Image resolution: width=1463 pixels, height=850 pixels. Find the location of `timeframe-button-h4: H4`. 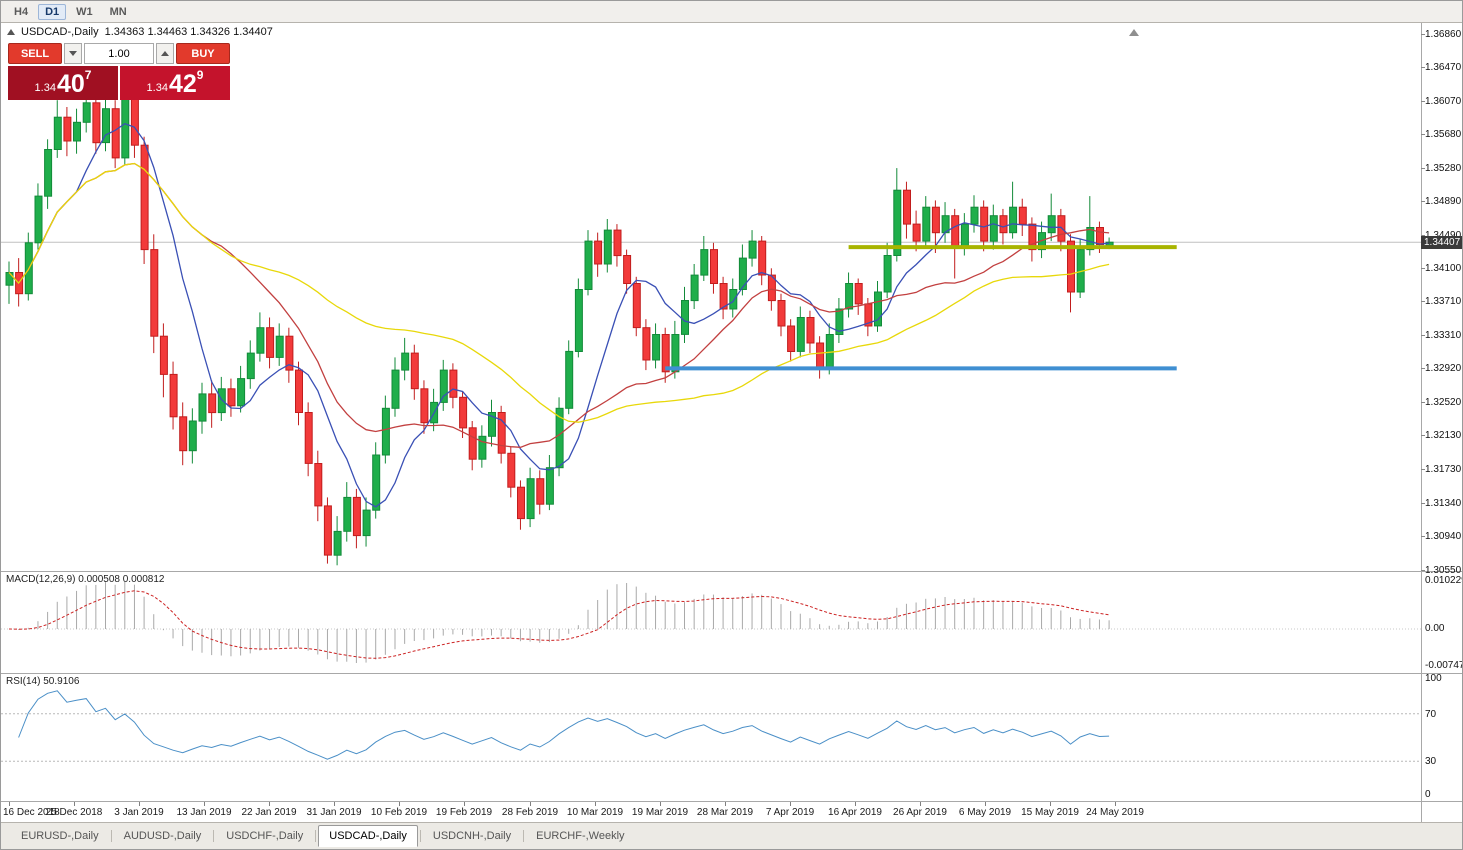

timeframe-button-h4: H4 is located at coordinates (21, 11).